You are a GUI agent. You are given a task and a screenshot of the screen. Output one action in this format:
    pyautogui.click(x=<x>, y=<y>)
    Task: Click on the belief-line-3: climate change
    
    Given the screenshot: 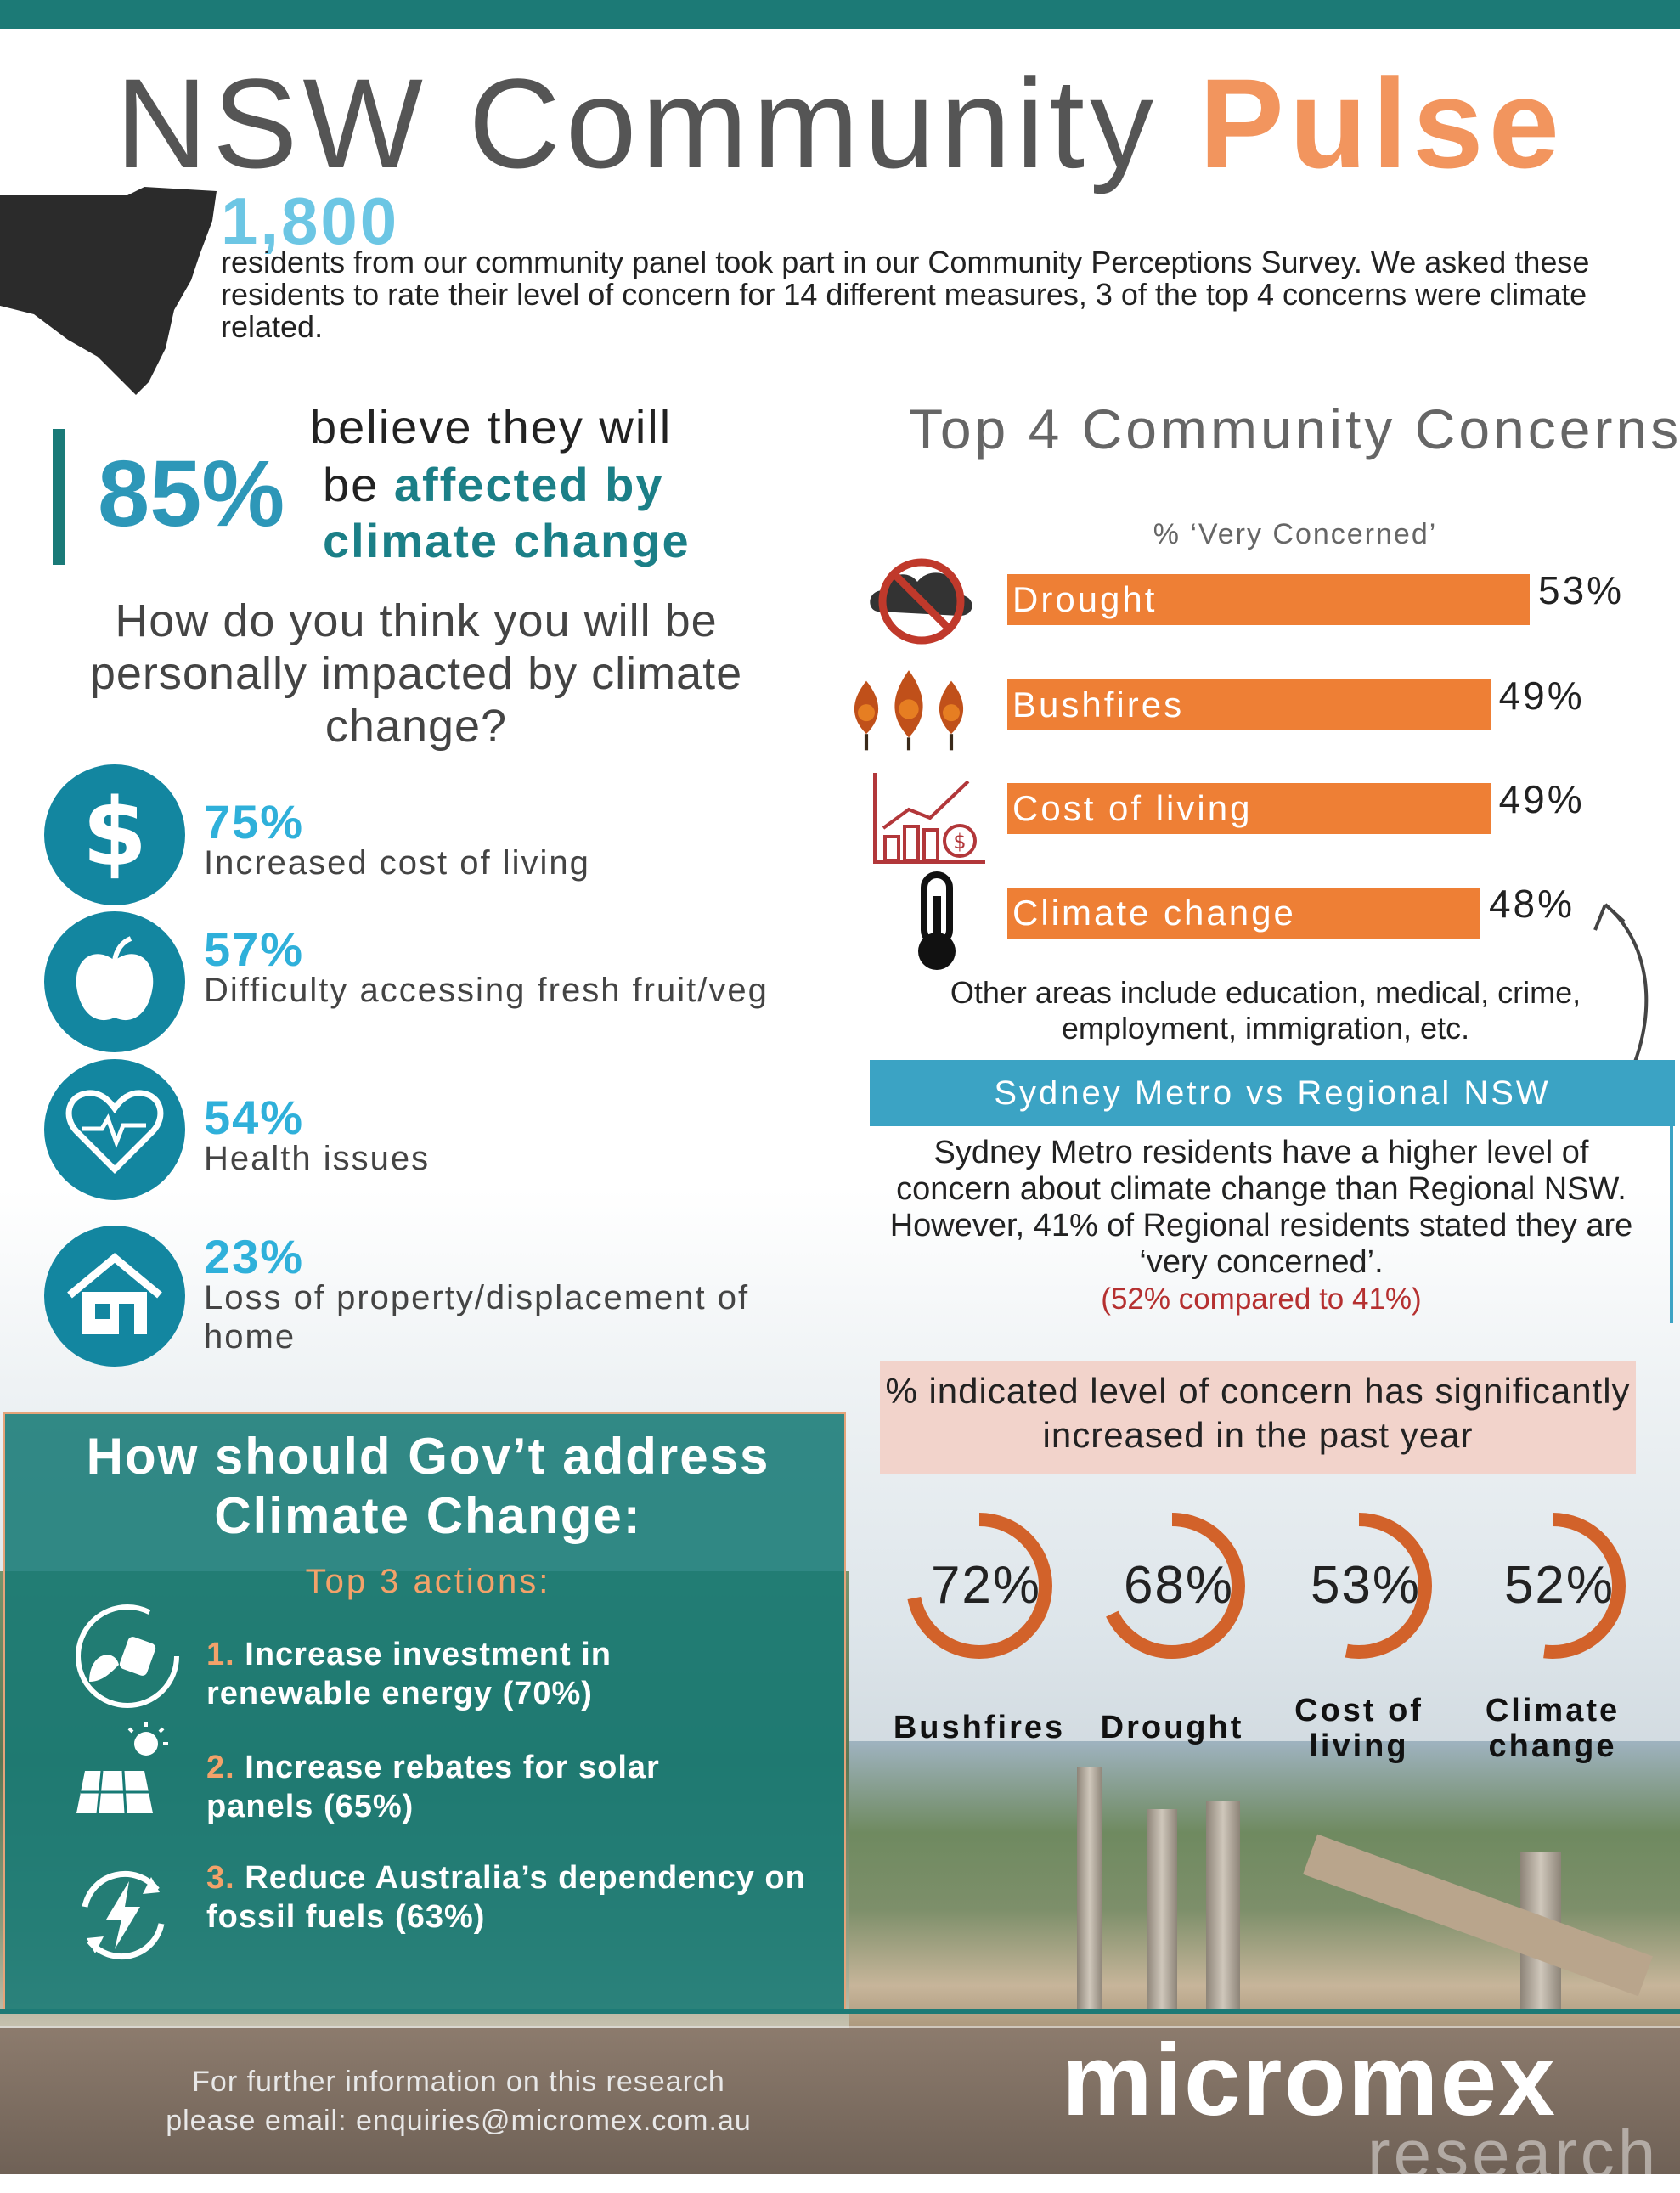 What is the action you would take?
    pyautogui.click(x=507, y=540)
    